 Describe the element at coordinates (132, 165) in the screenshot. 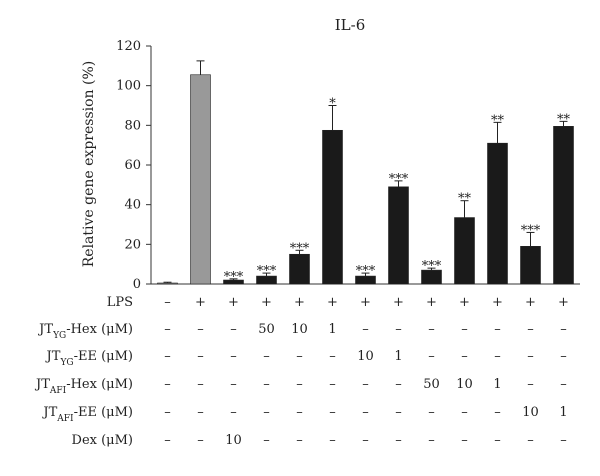

I see `y-tick-label: 60` at that location.